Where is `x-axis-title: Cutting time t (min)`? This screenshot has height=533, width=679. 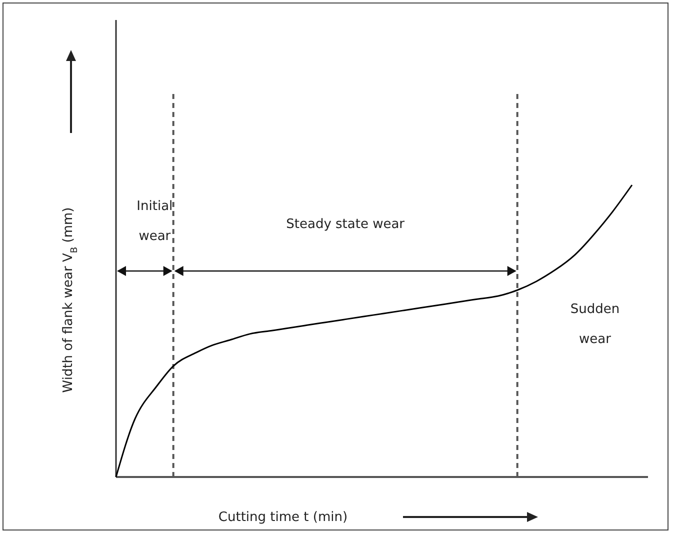 x-axis-title: Cutting time t (min) is located at coordinates (283, 517).